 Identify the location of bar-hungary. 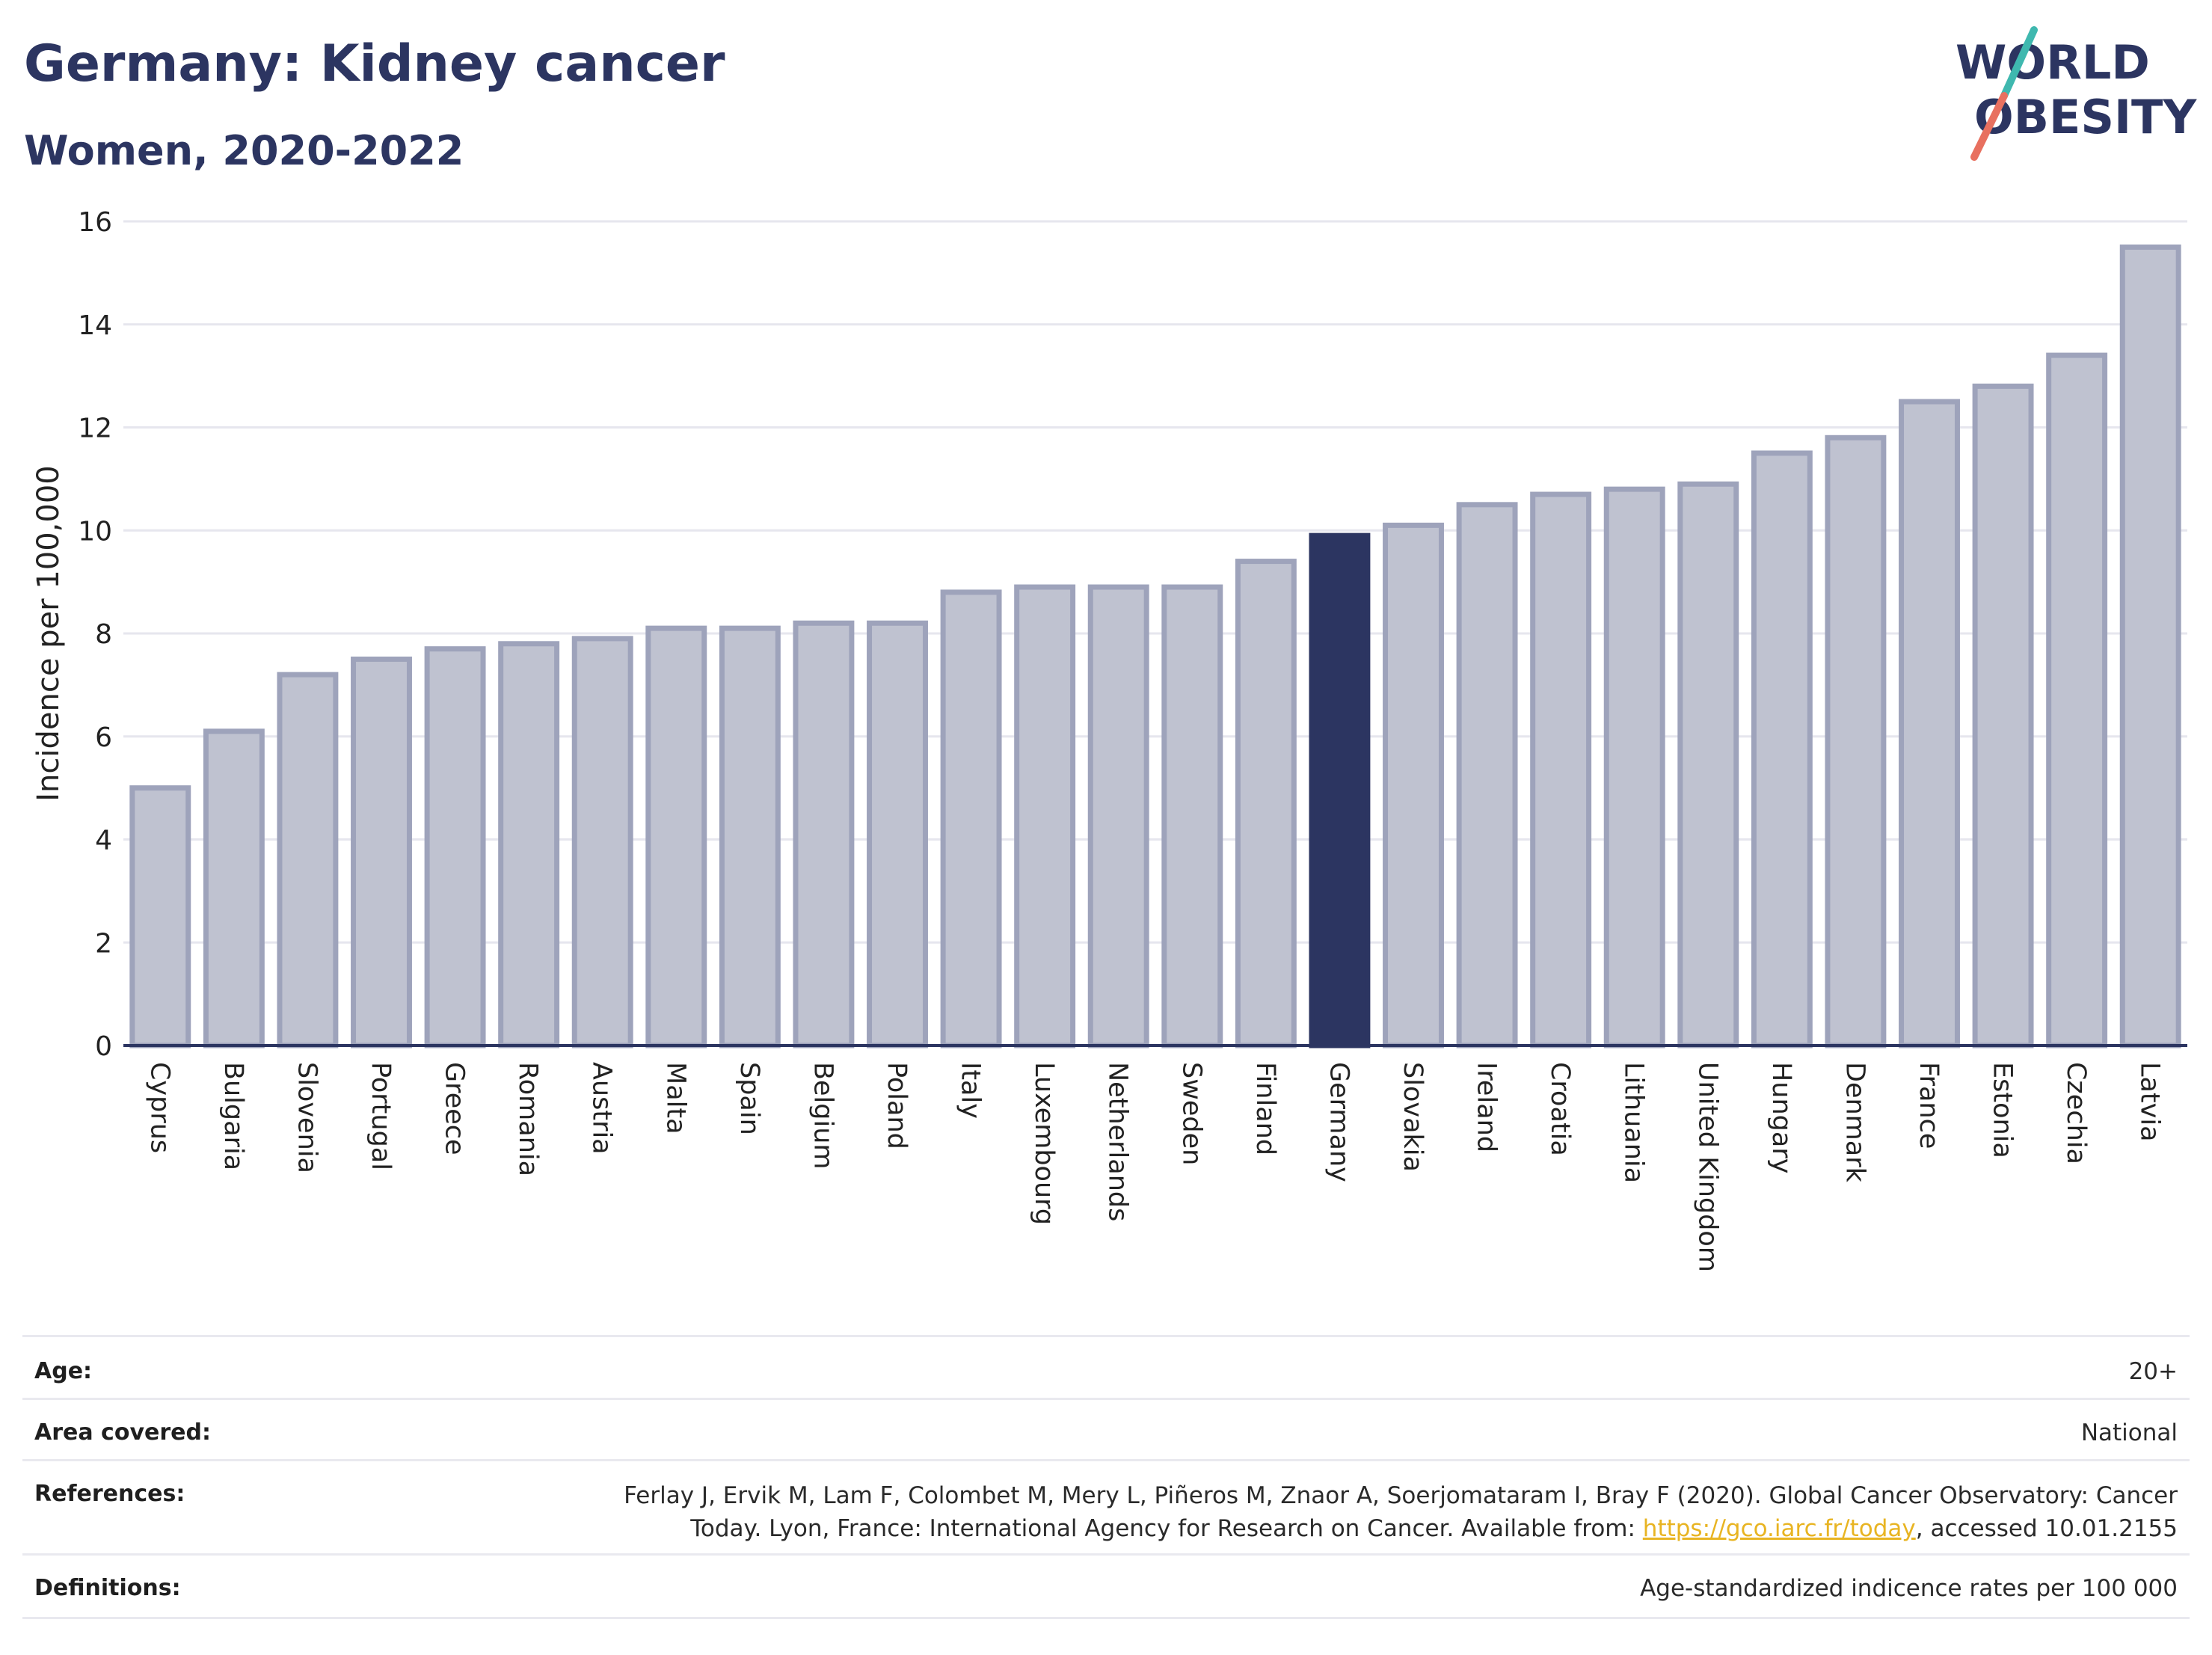
(1782, 749).